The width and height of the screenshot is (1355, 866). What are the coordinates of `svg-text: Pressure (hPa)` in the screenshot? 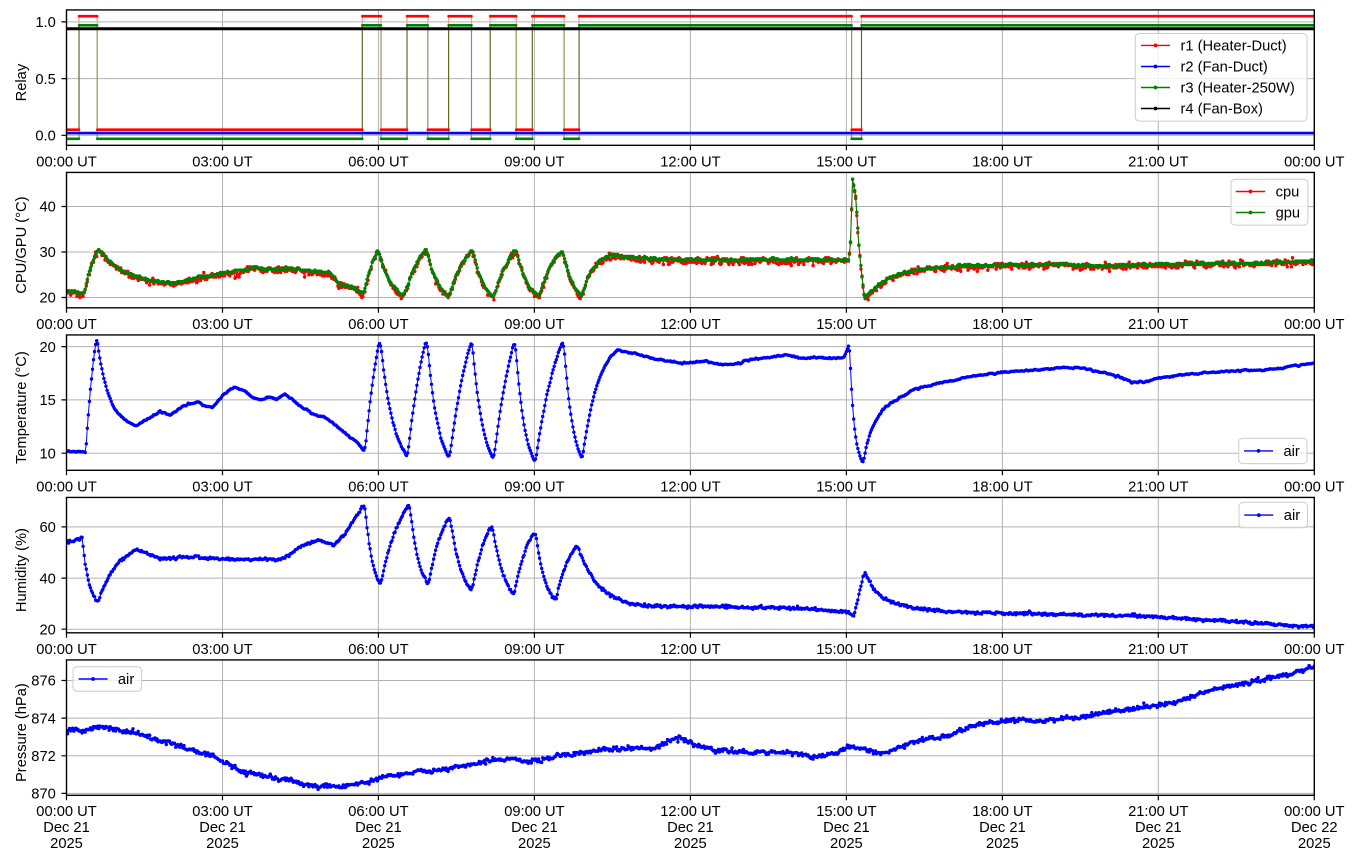 It's located at (22, 732).